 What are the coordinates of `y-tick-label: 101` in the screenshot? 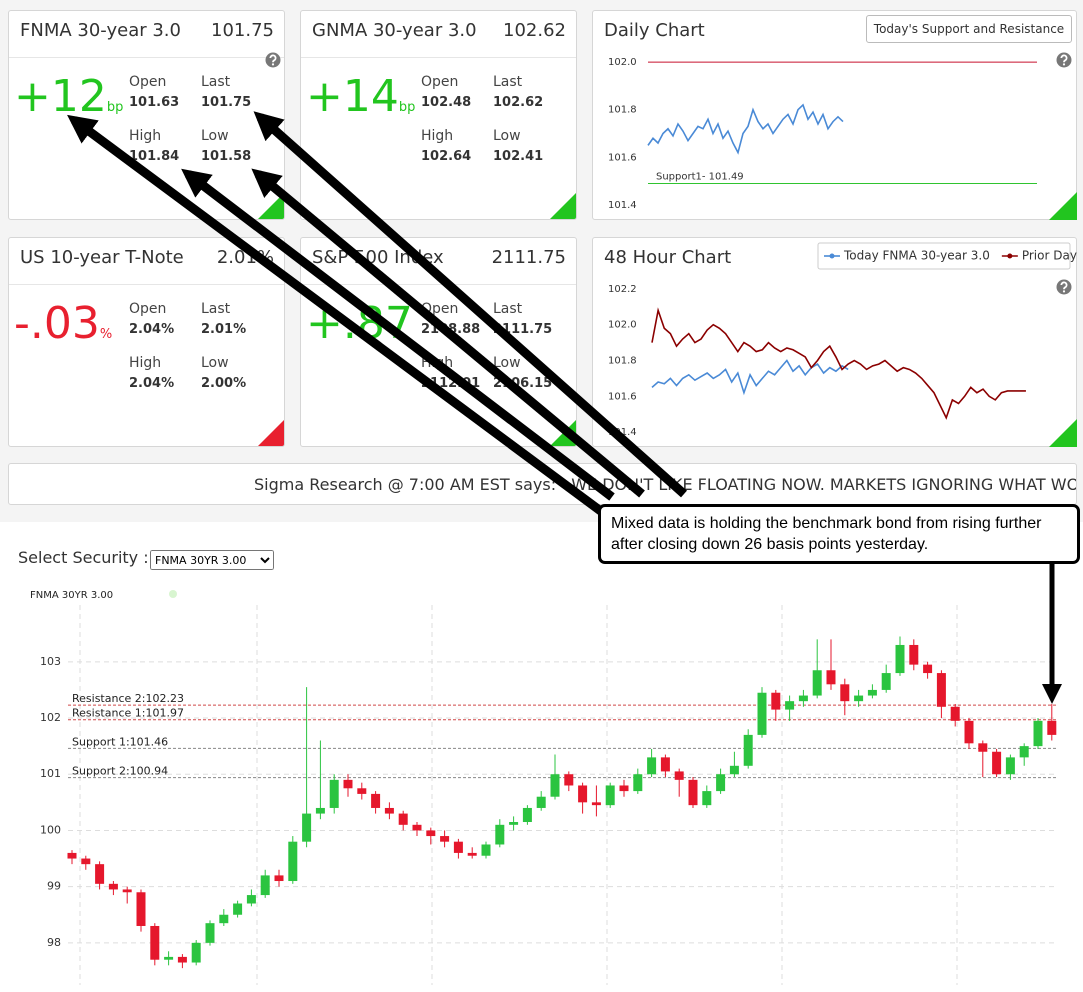 It's located at (50, 773).